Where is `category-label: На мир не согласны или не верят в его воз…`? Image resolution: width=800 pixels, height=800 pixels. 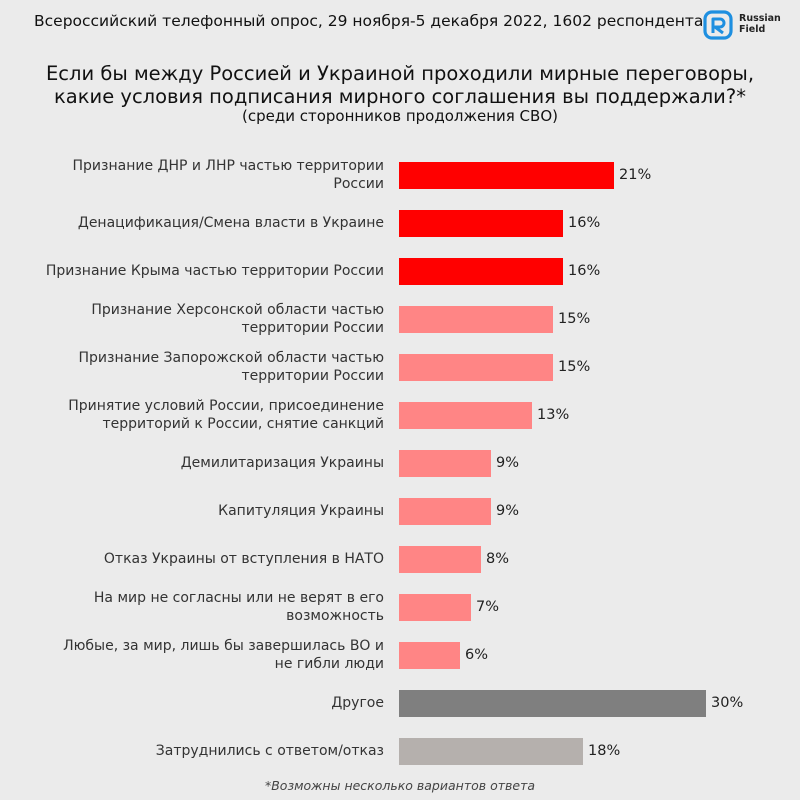 category-label: На мир не согласны или не верят в его воз… is located at coordinates (209, 607).